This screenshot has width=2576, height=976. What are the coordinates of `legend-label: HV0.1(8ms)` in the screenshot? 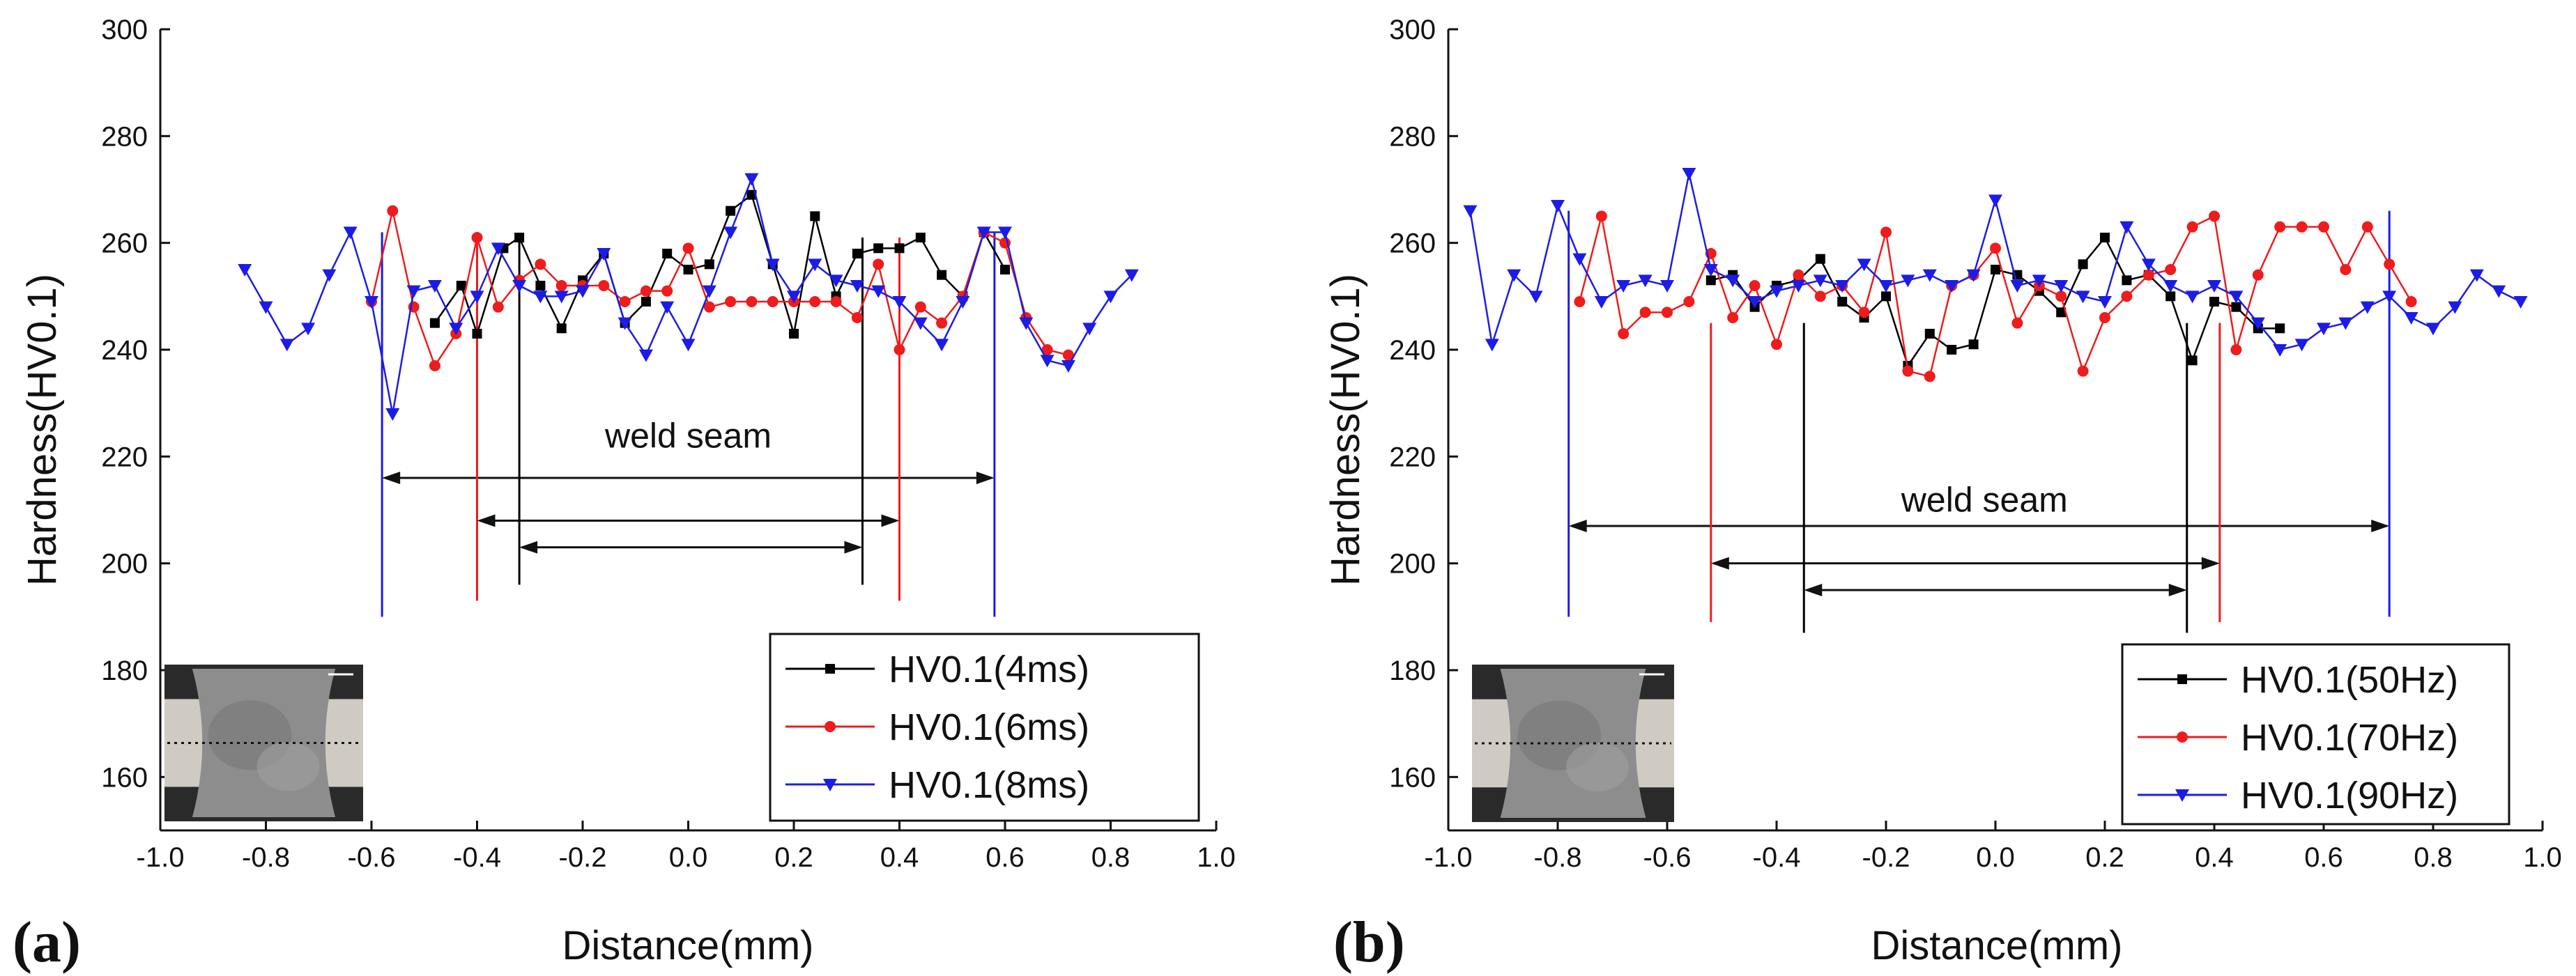 It's located at (989, 785).